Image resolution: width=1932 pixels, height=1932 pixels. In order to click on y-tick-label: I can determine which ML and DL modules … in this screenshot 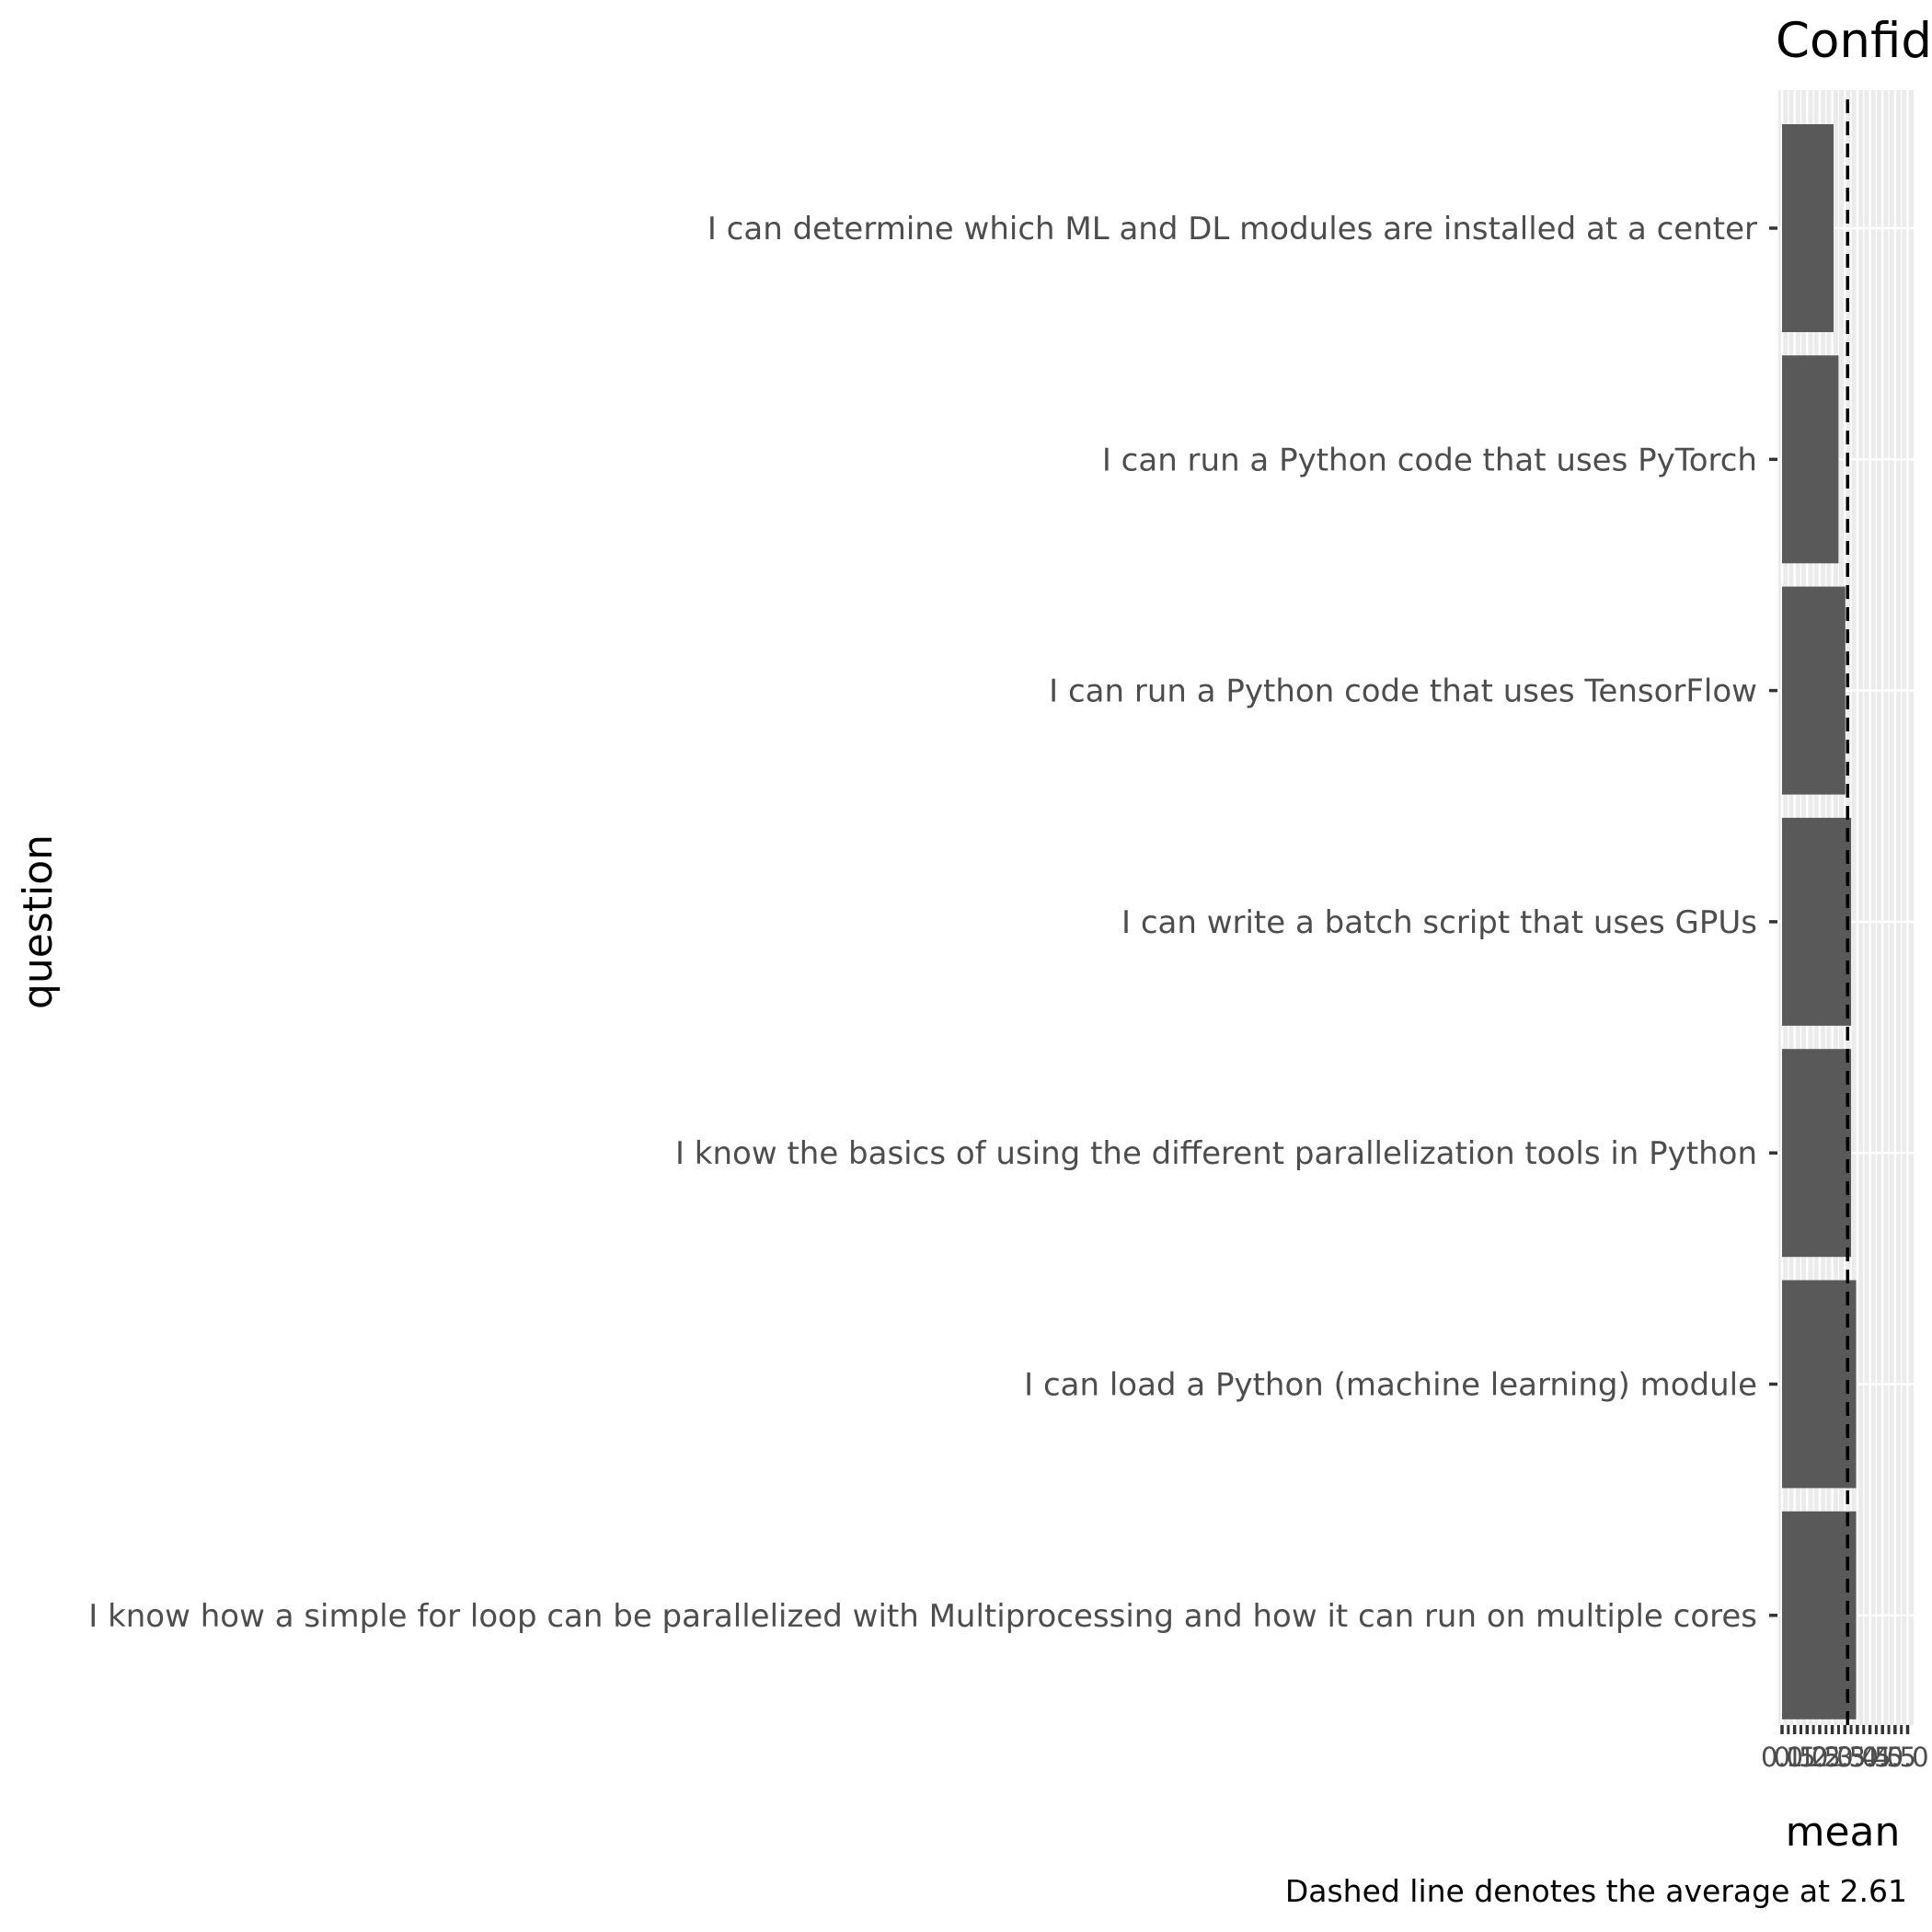, I will do `click(1232, 229)`.